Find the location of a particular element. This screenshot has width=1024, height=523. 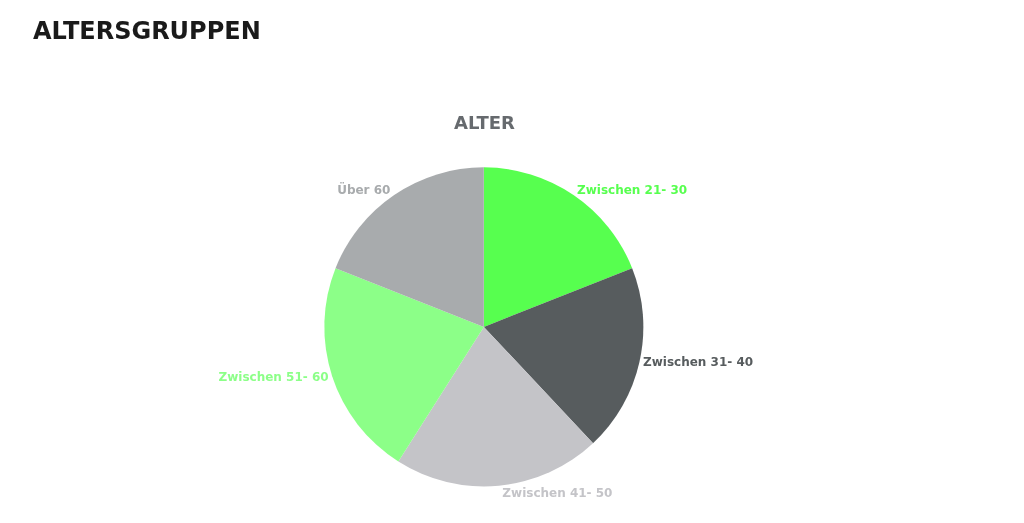

slice-label: Zwischen 21- 30 is located at coordinates (632, 190).